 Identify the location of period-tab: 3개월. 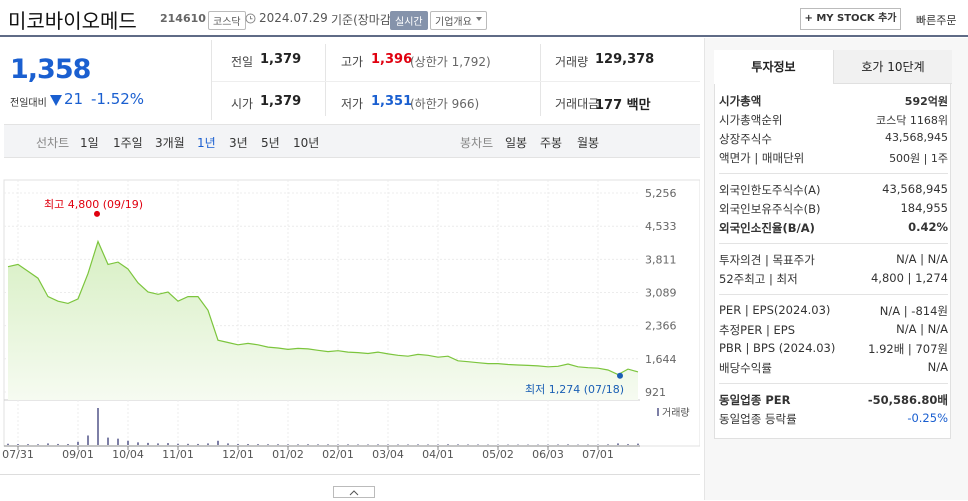
(170, 142).